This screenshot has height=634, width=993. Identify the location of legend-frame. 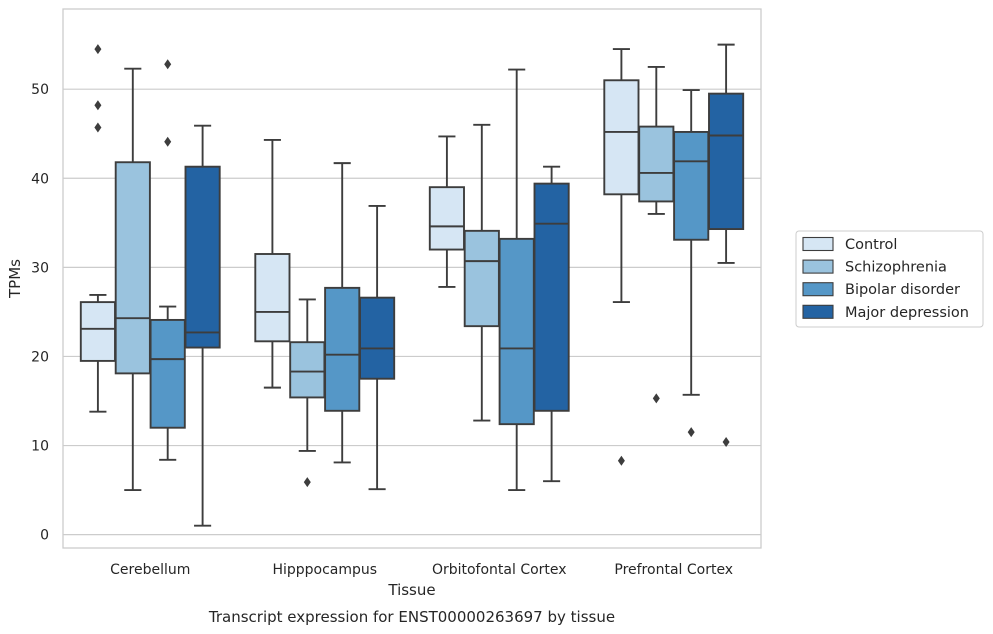
(889, 279).